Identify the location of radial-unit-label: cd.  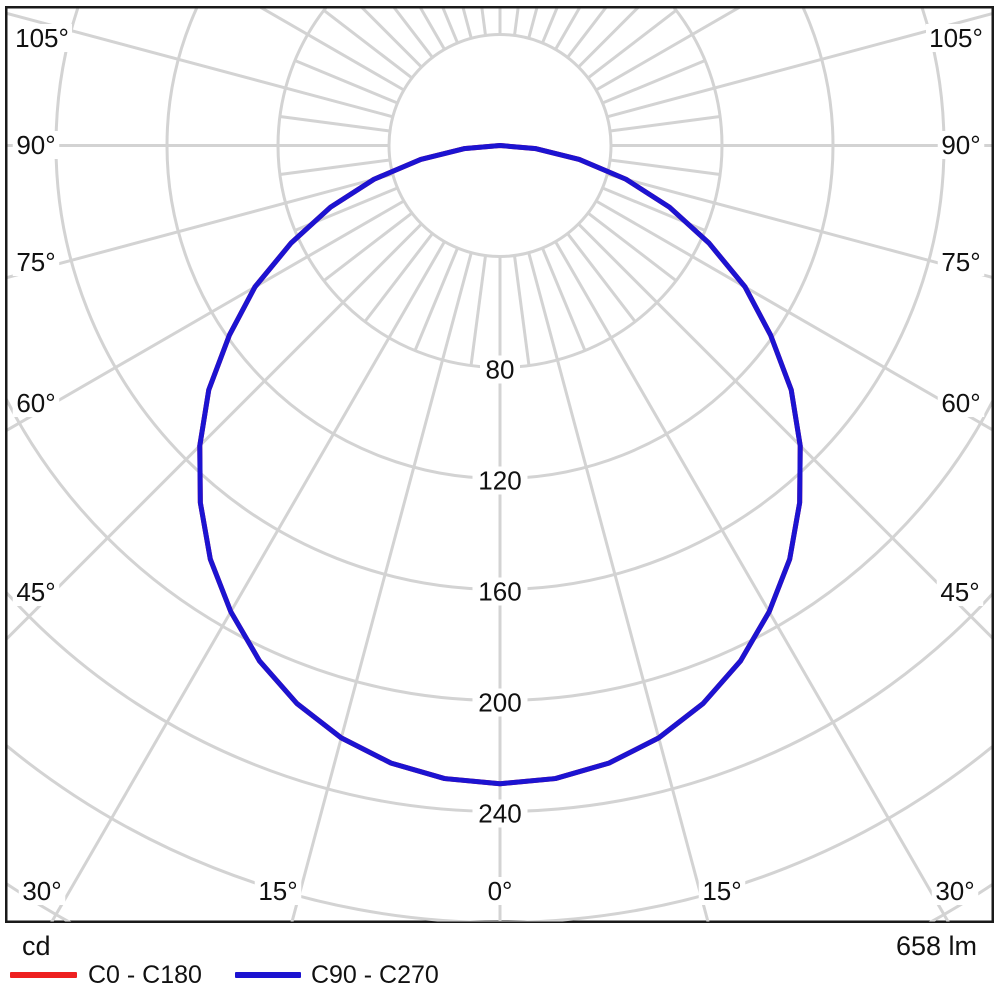
(36, 946).